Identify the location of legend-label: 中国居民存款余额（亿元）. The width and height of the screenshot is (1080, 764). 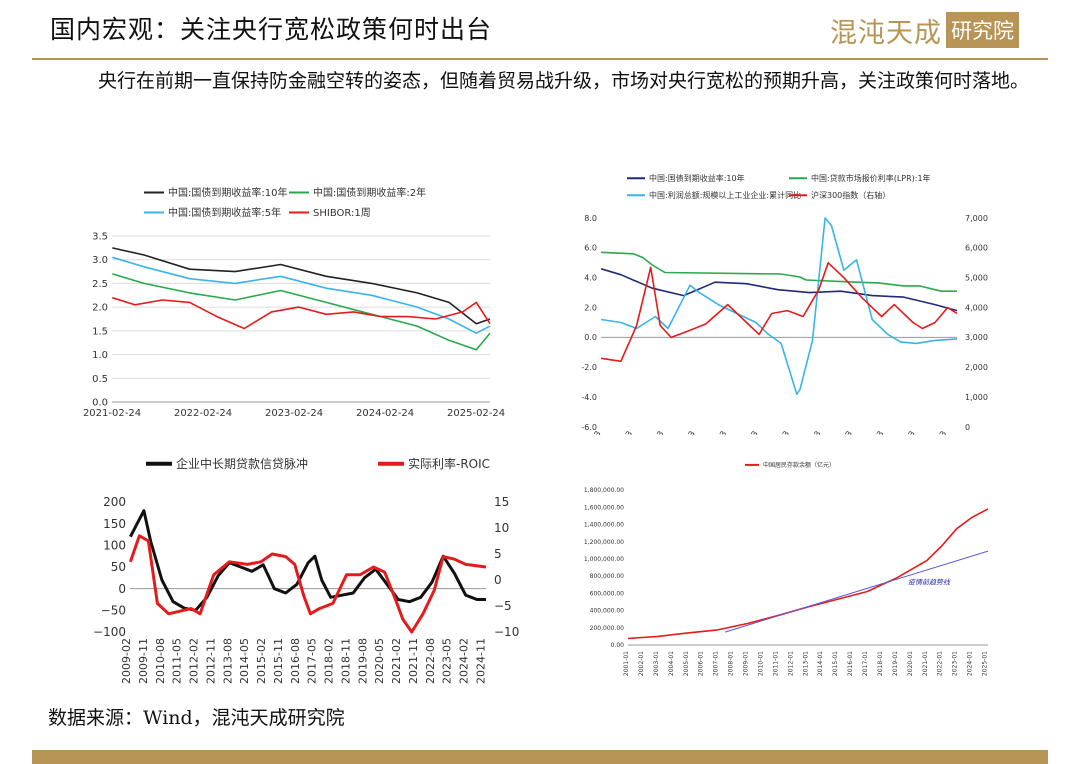
(799, 465).